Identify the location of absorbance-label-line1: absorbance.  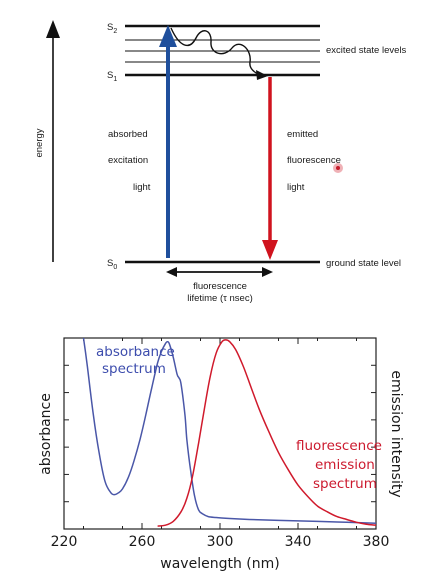
(135, 352).